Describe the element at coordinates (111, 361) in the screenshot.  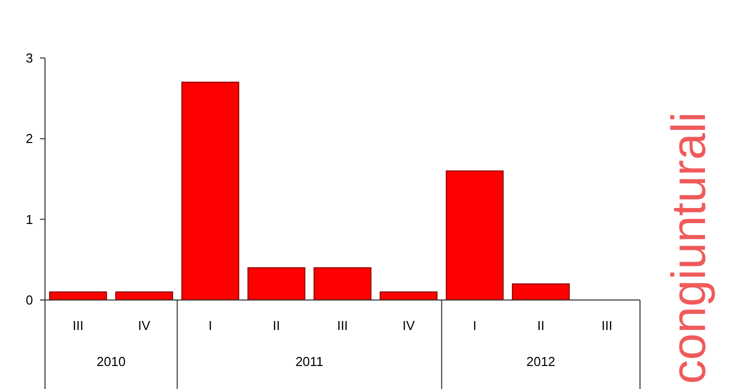
I see `text: 2010` at that location.